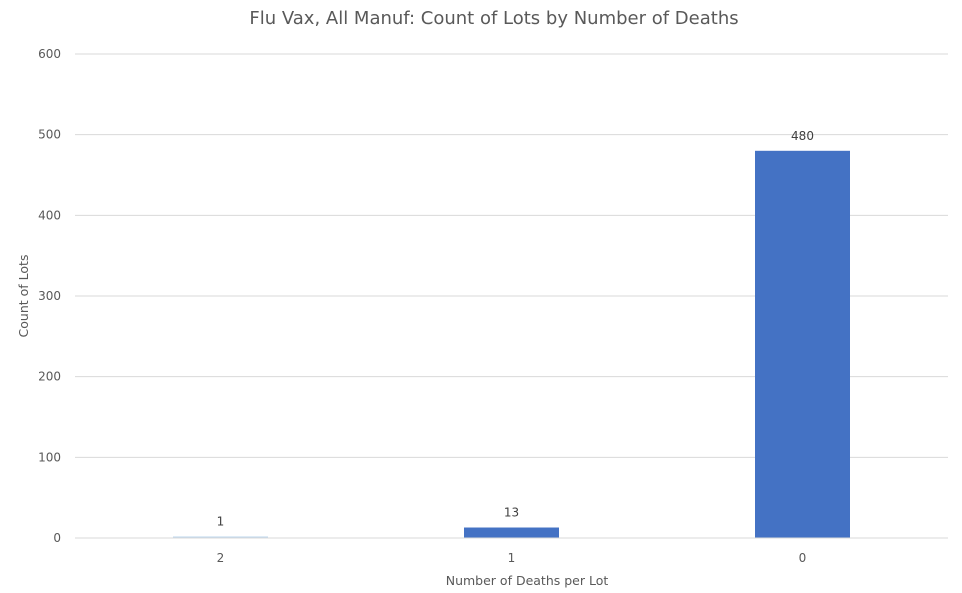 The height and width of the screenshot is (593, 962). What do you see at coordinates (803, 558) in the screenshot?
I see `x-tick-label-0: 0` at bounding box center [803, 558].